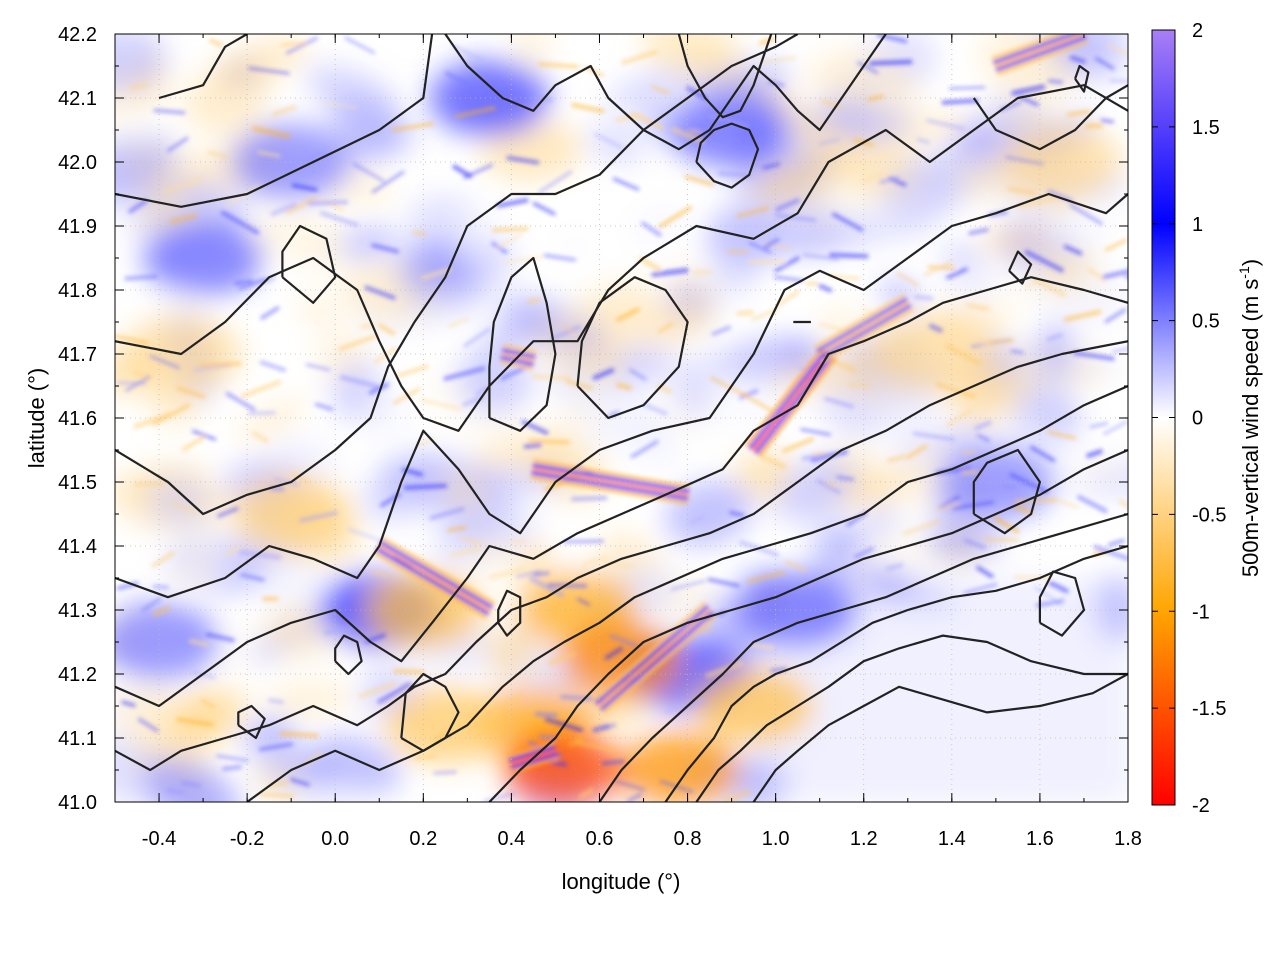  What do you see at coordinates (77, 355) in the screenshot?
I see `y-tick-label: 41.7` at bounding box center [77, 355].